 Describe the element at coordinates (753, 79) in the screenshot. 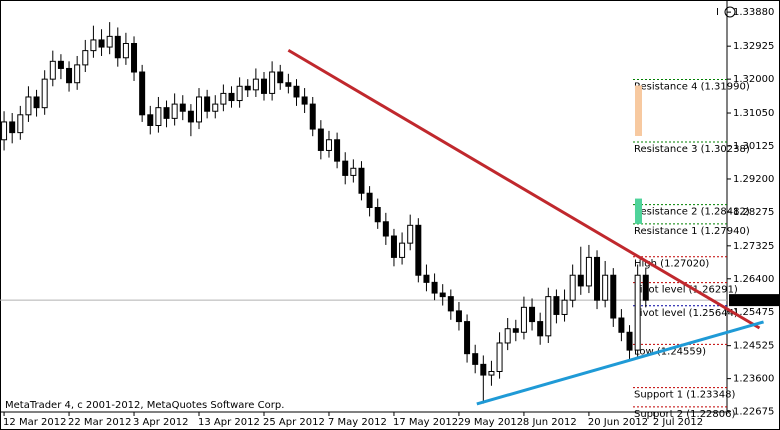

I see `y-tick-label: 1.32000` at that location.